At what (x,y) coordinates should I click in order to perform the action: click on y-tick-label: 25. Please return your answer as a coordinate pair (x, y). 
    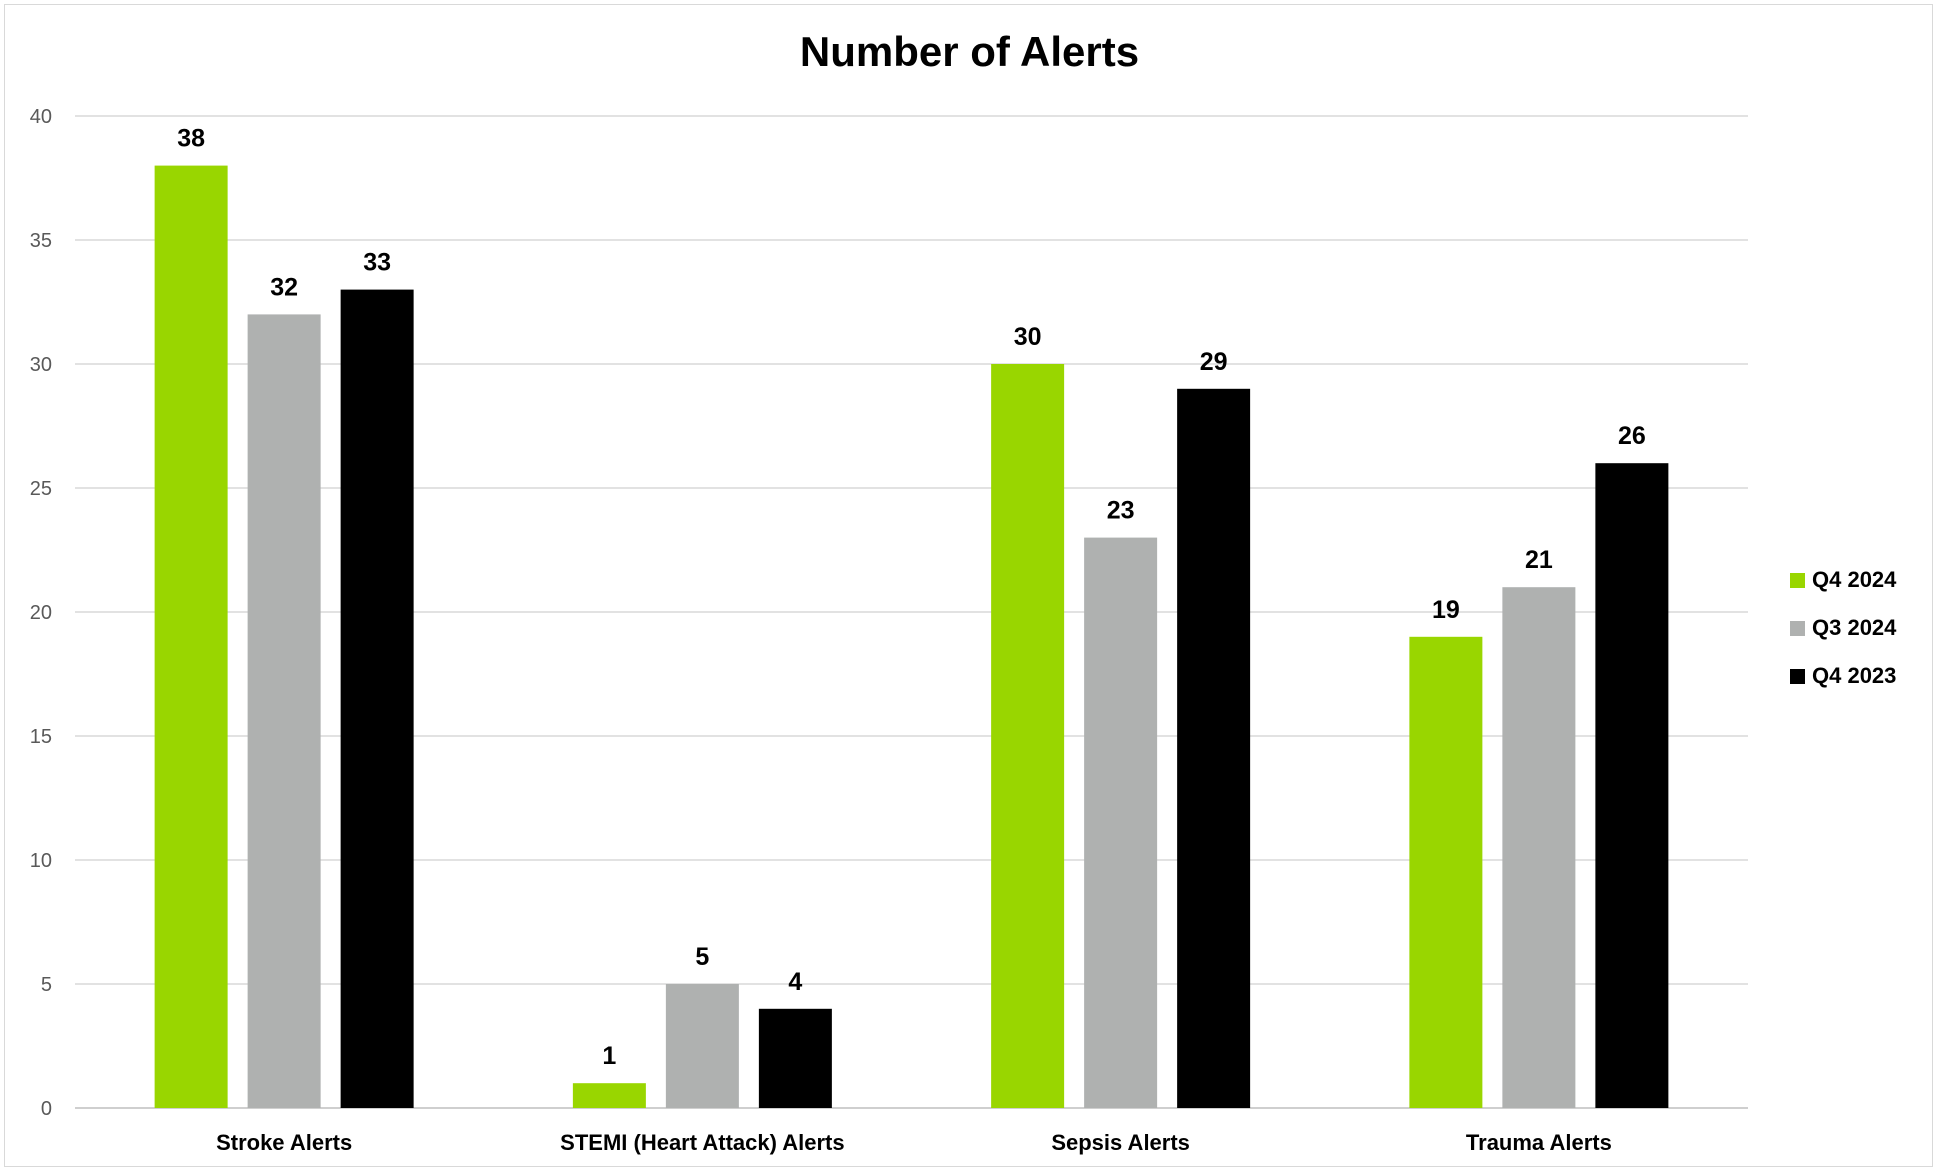
    Looking at the image, I should click on (41, 489).